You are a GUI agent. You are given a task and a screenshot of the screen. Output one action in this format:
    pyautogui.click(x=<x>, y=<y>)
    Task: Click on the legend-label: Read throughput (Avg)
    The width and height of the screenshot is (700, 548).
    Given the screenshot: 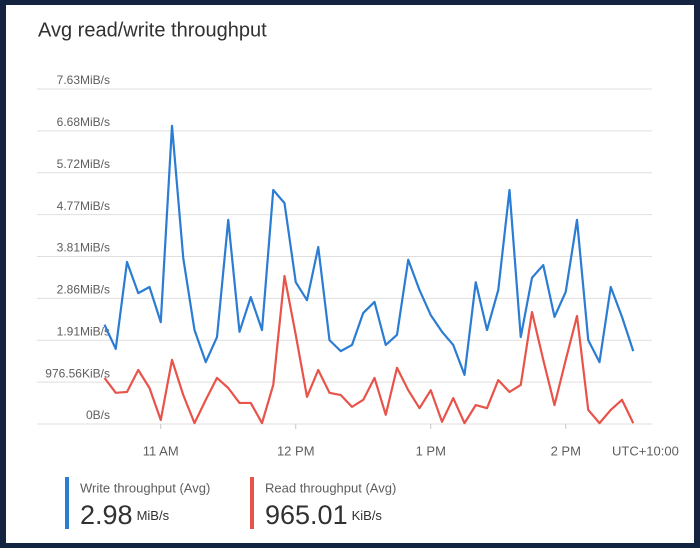 What is the action you would take?
    pyautogui.click(x=330, y=487)
    